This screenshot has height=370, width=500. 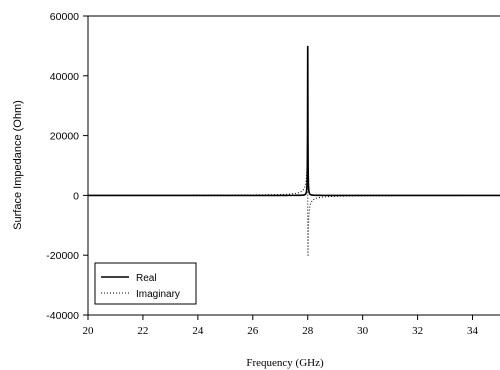 What do you see at coordinates (198, 331) in the screenshot?
I see `x-tick-label: 24` at bounding box center [198, 331].